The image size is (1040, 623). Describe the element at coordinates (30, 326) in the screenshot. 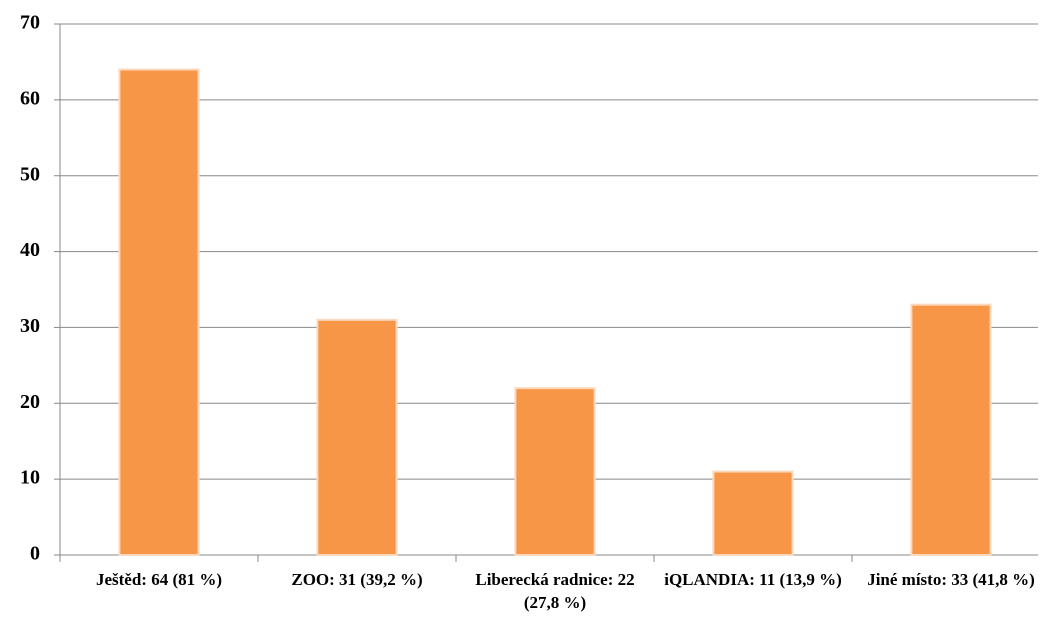

I see `y-tick-label: 30` at that location.